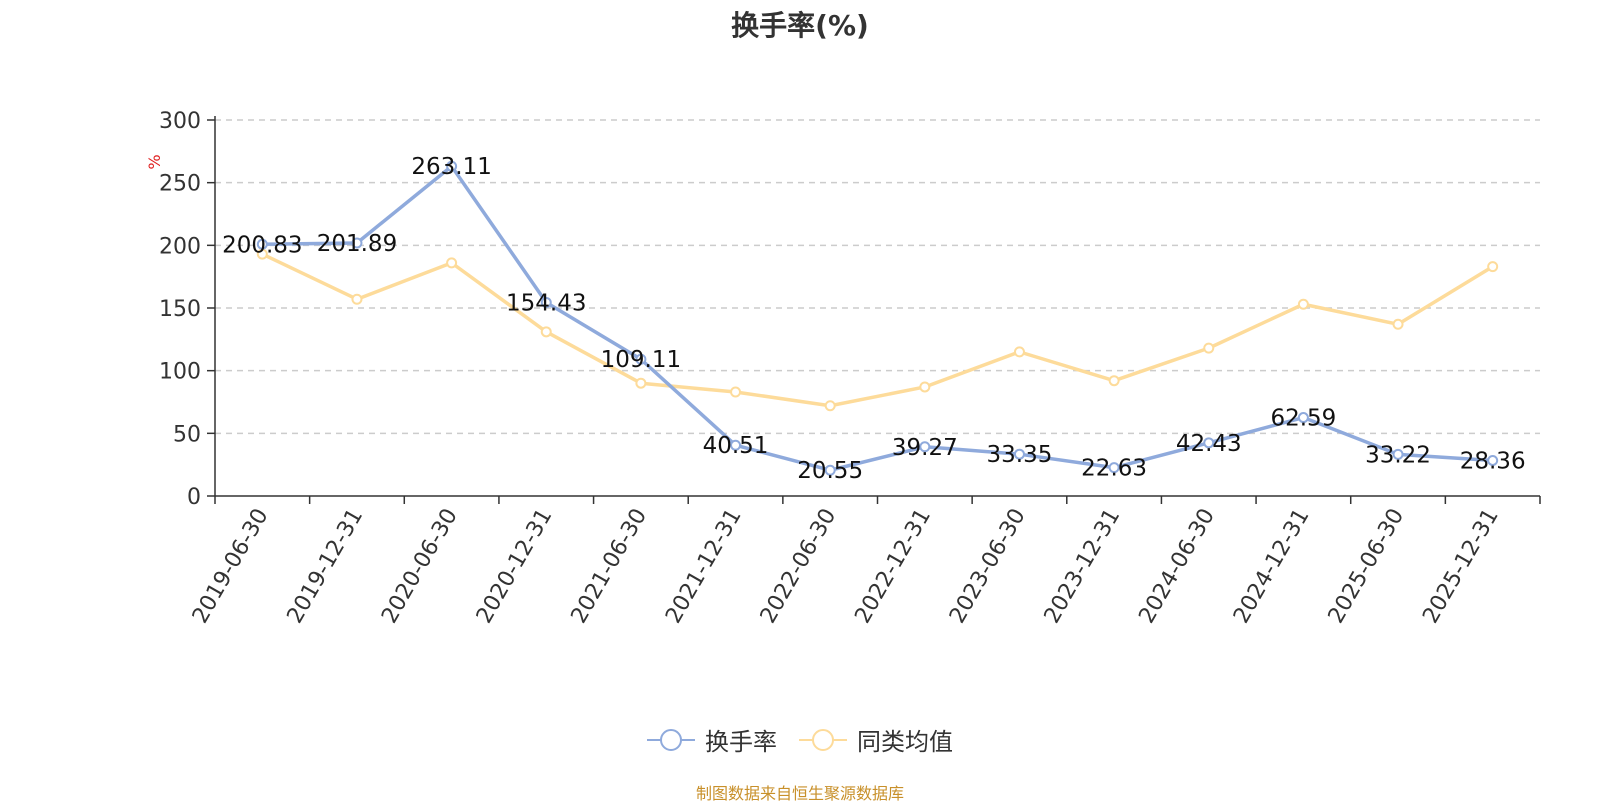 The height and width of the screenshot is (804, 1600). Describe the element at coordinates (180, 372) in the screenshot. I see `y-tick-label: 100` at that location.